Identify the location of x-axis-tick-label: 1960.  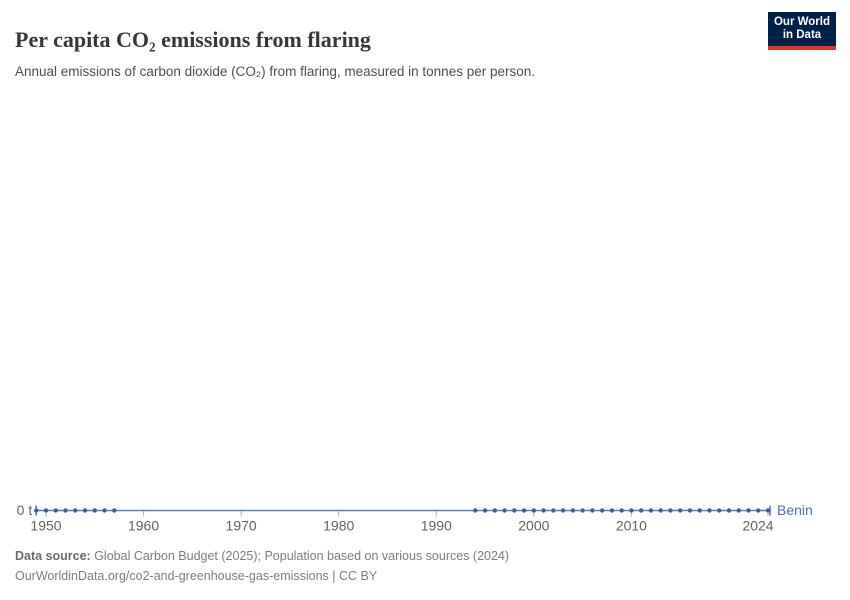
(143, 526).